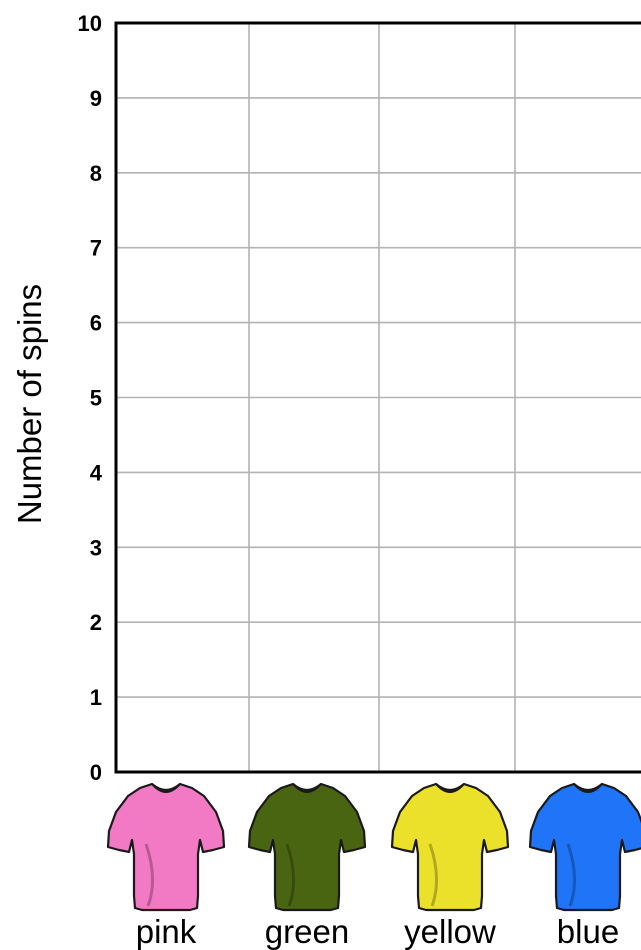 The width and height of the screenshot is (641, 950). Describe the element at coordinates (90, 23) in the screenshot. I see `y-tick-label: 10` at that location.